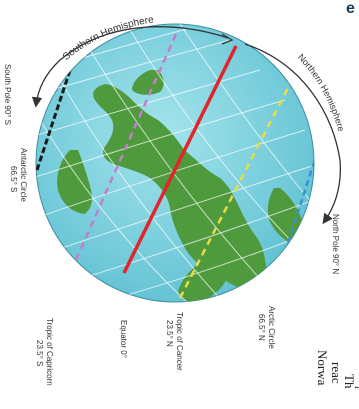 The width and height of the screenshot is (359, 409). What do you see at coordinates (49, 352) in the screenshot?
I see `tropic-capricorn-name: Tropic of Capricorn` at bounding box center [49, 352].